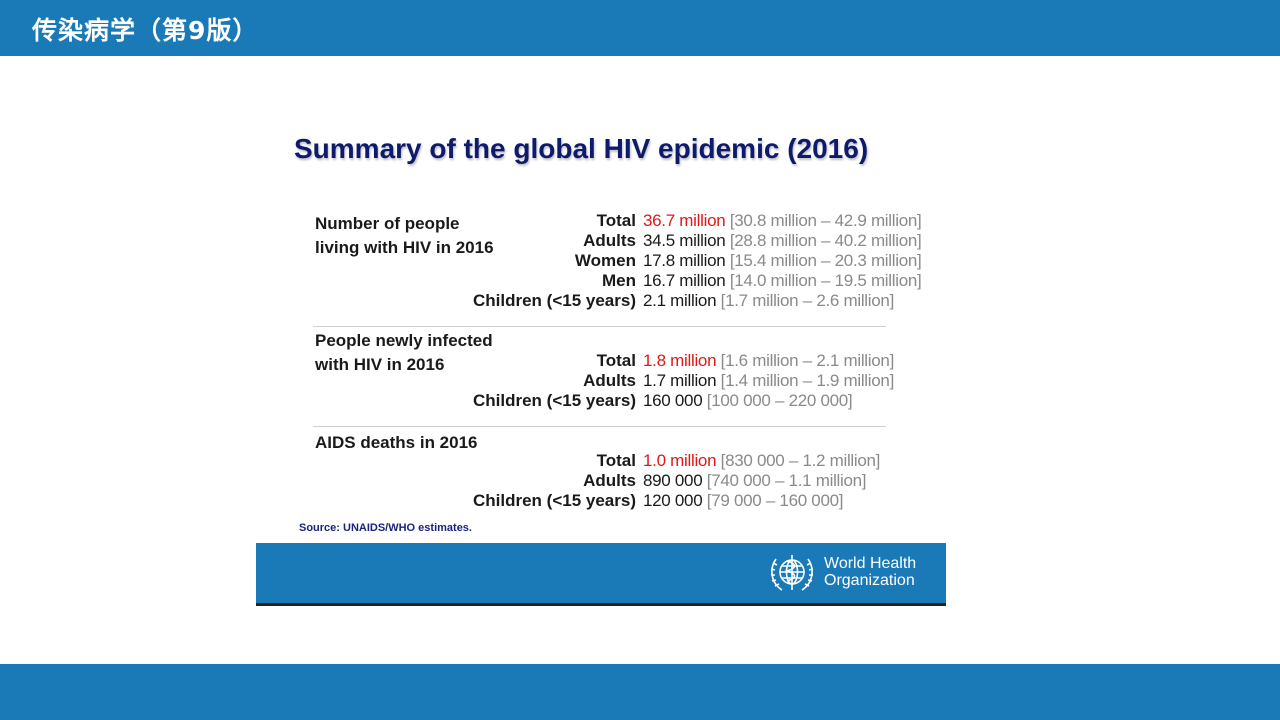 Image resolution: width=1280 pixels, height=720 pixels. What do you see at coordinates (385, 528) in the screenshot?
I see `source-note: Source: UNAIDS/WHO estimates.` at bounding box center [385, 528].